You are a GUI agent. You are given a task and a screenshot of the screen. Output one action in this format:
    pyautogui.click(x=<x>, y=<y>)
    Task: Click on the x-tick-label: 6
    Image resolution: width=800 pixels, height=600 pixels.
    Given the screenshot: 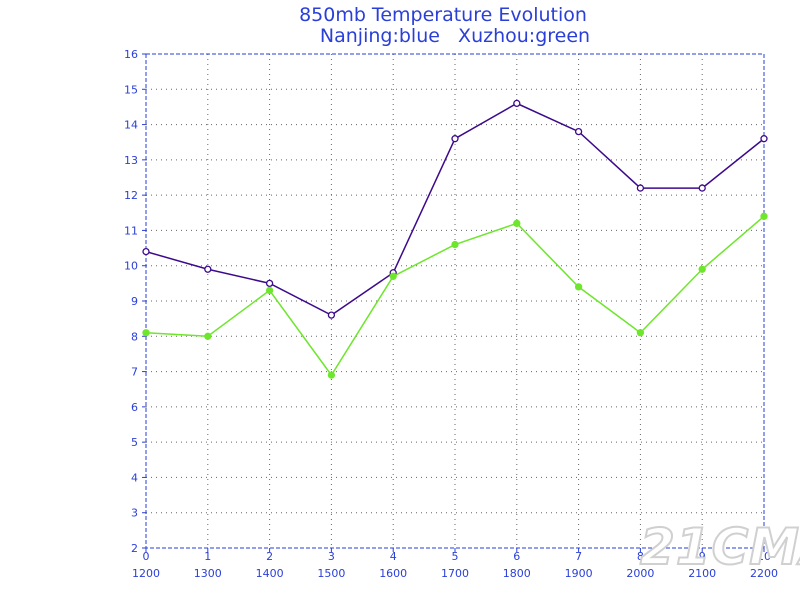 What is the action you would take?
    pyautogui.click(x=516, y=556)
    